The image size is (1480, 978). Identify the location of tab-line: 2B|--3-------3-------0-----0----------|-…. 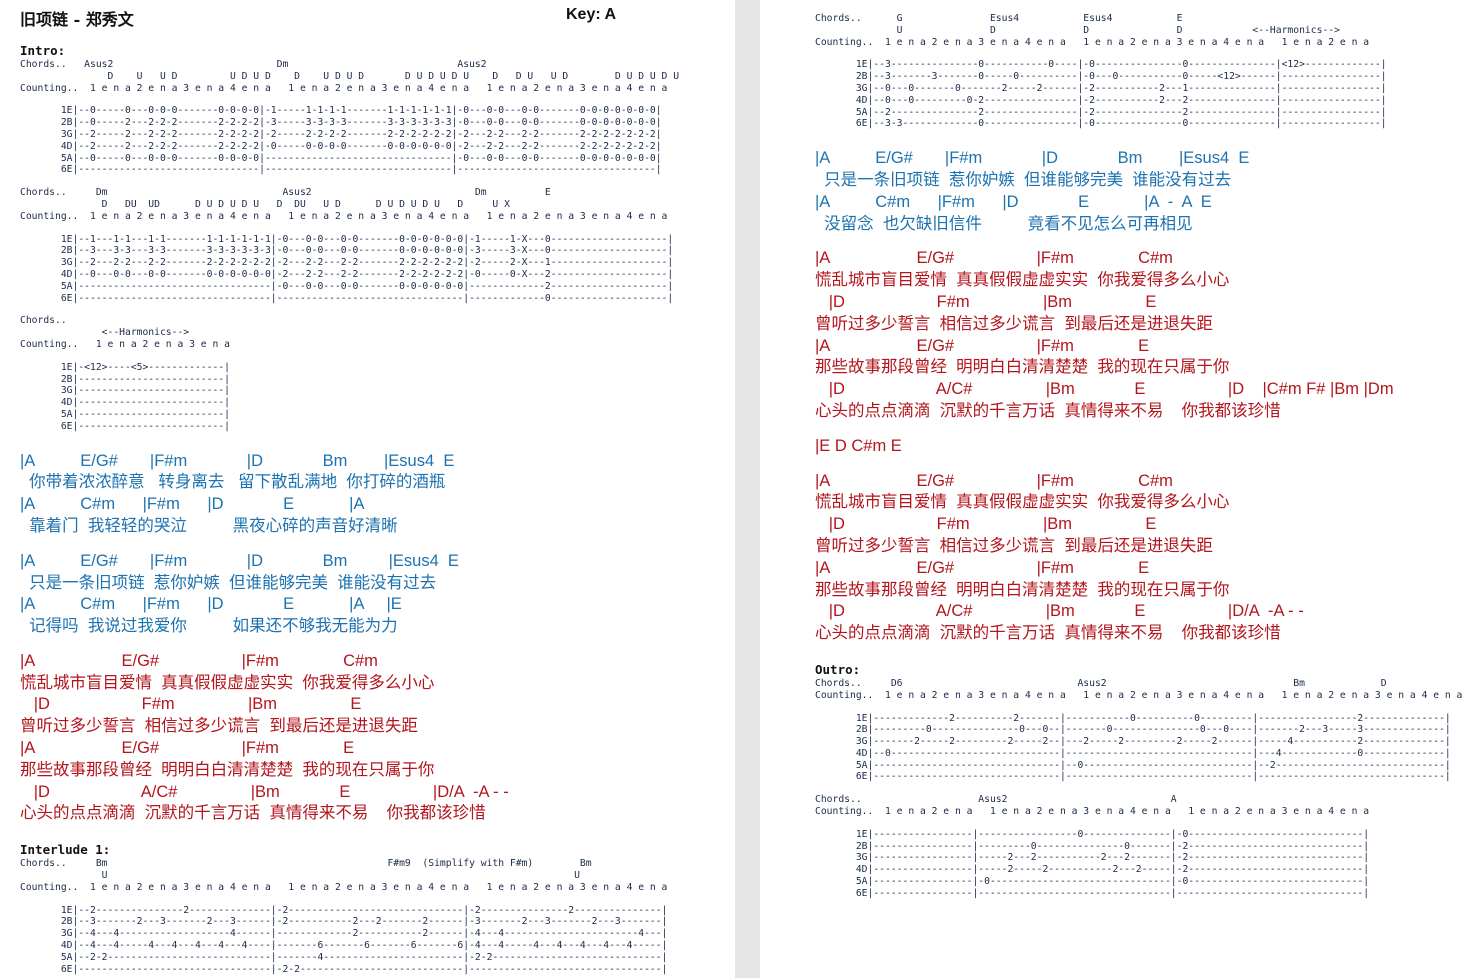
(1101, 77).